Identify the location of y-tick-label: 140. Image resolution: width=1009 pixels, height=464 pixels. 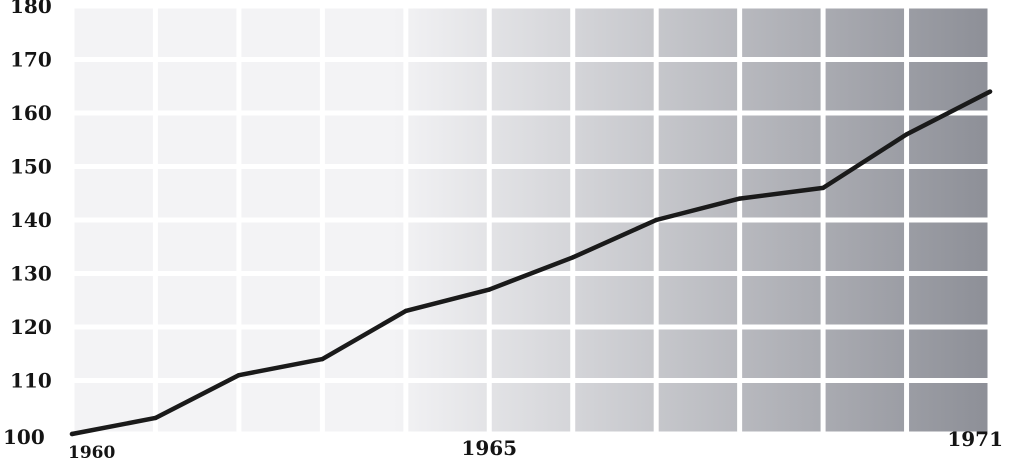
(31, 220).